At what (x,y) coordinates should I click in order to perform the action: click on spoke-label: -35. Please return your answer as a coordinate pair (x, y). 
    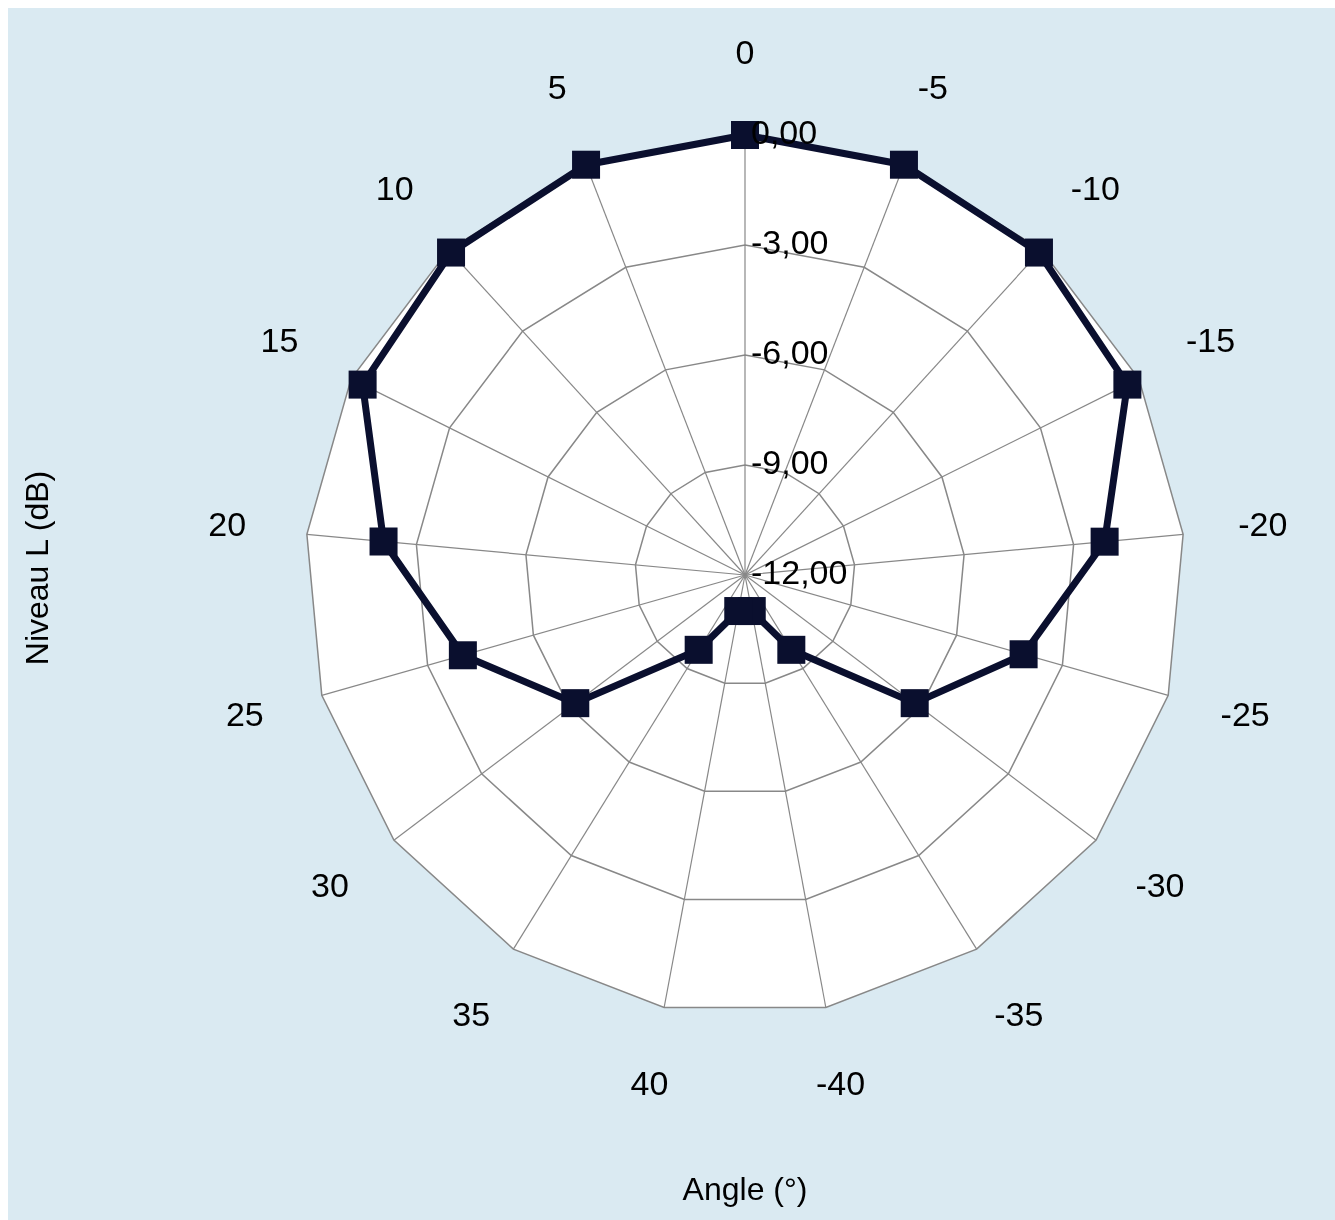
    Looking at the image, I should click on (1019, 1014).